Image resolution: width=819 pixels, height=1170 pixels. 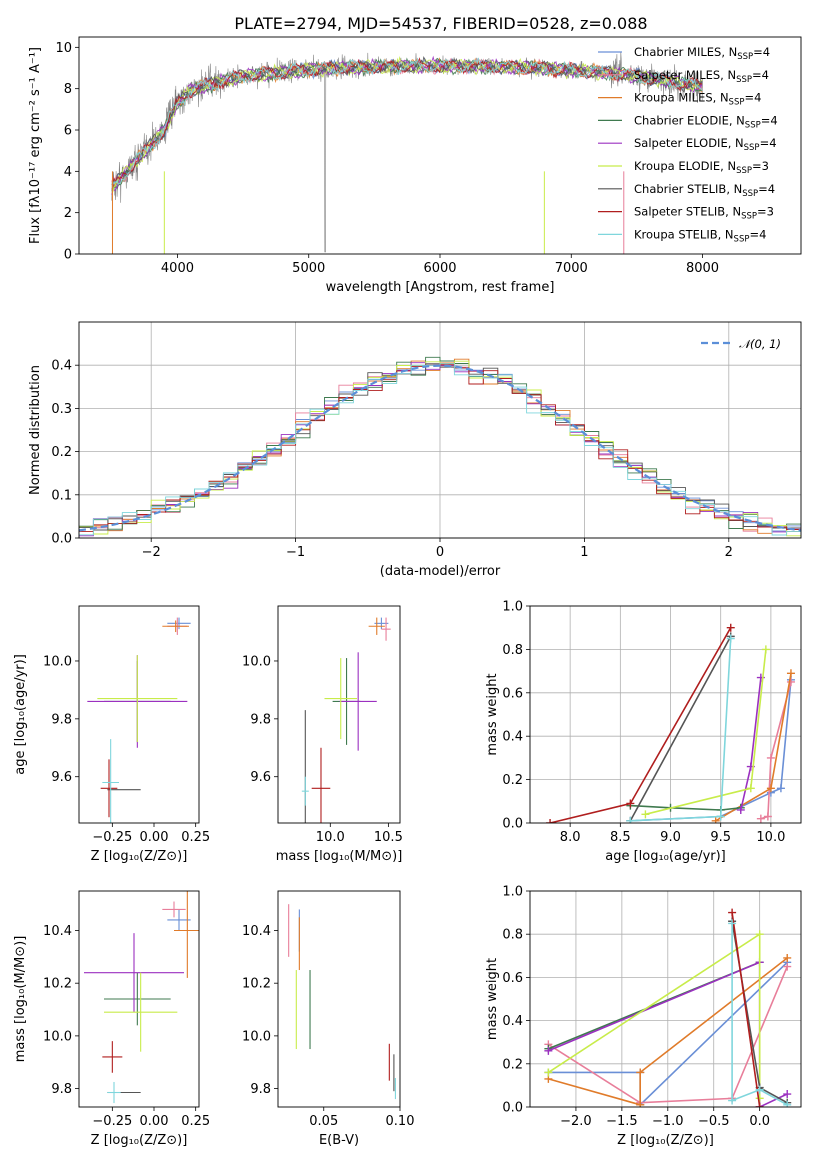 What do you see at coordinates (439, 268) in the screenshot?
I see `x-tick-label: 6000` at bounding box center [439, 268].